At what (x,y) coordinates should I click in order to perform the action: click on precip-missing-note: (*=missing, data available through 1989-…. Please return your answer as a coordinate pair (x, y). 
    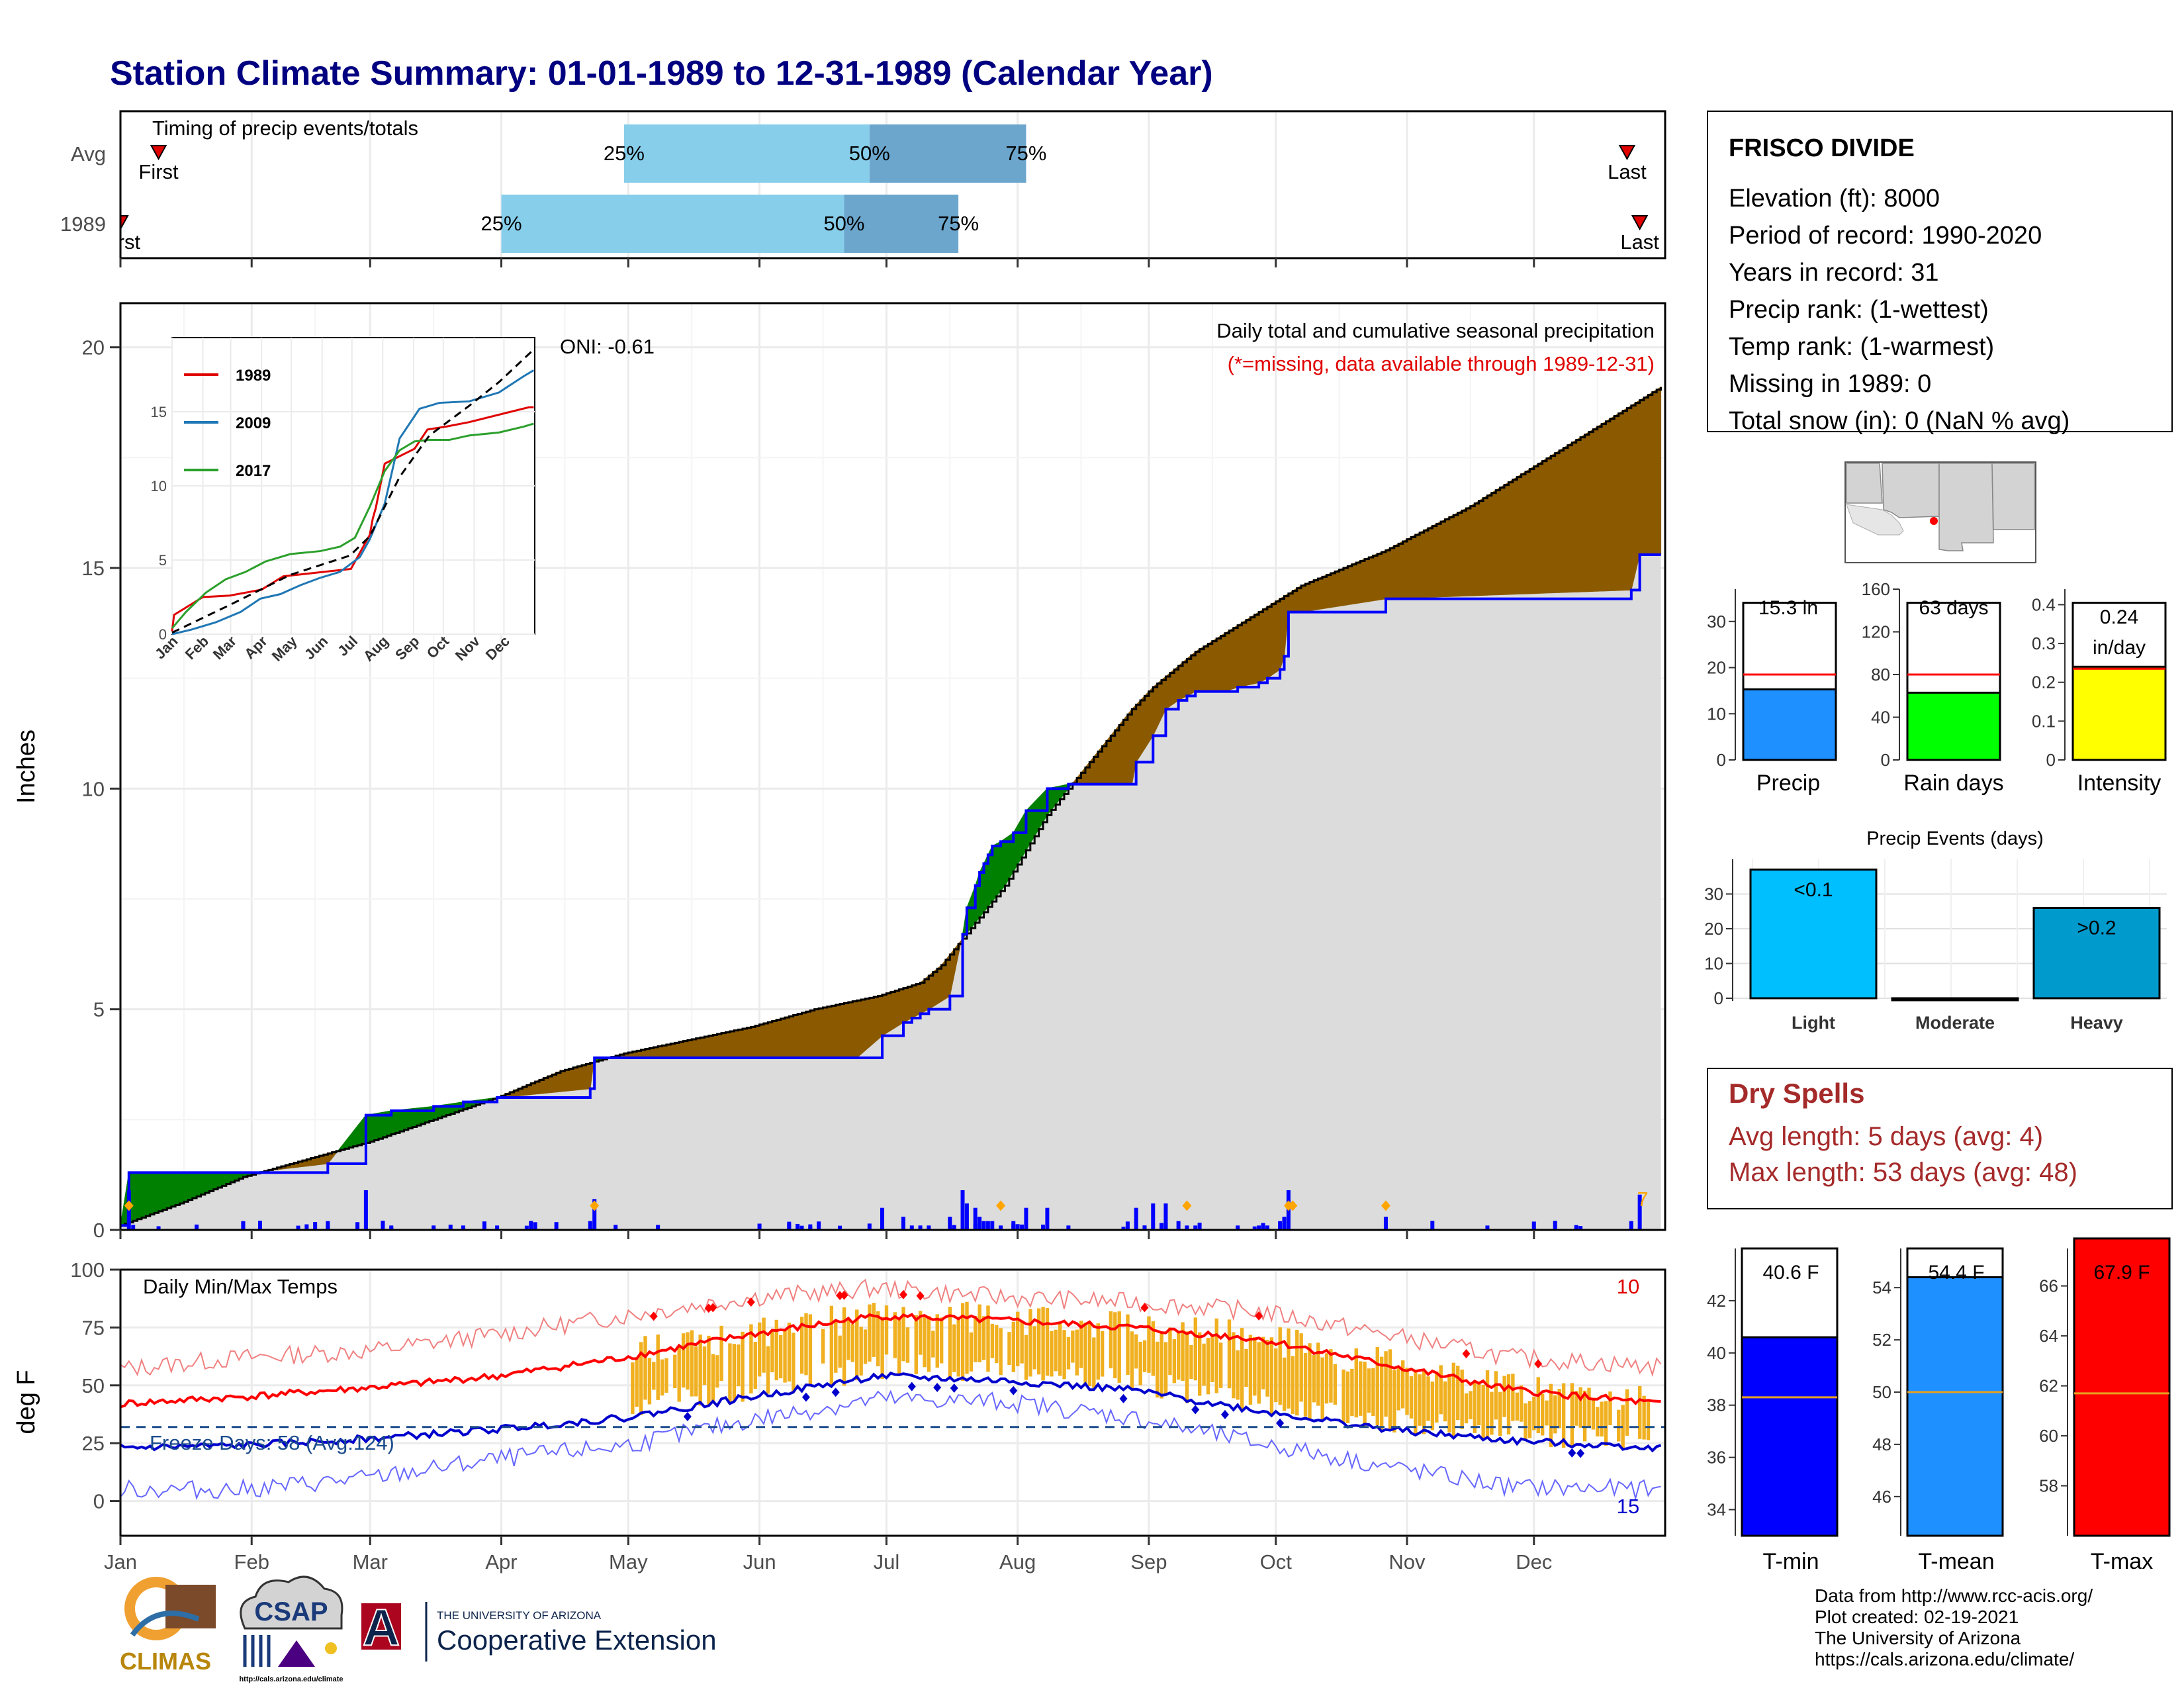
    Looking at the image, I should click on (1442, 363).